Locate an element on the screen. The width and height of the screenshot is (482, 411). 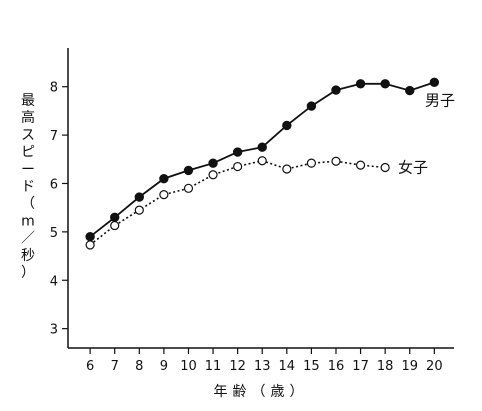
series-label-female: 女子 is located at coordinates (413, 168).